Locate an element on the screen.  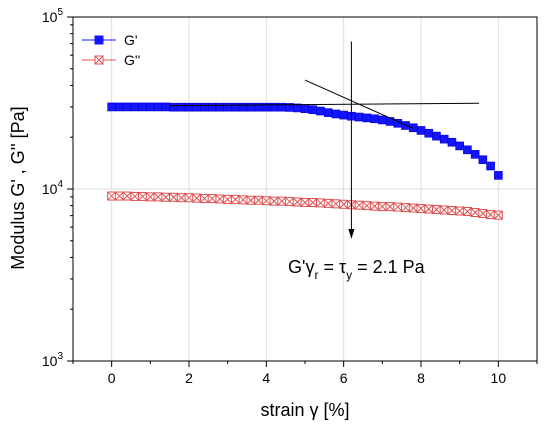
y-tick-label: 10⁵ is located at coordinates (53, 16).